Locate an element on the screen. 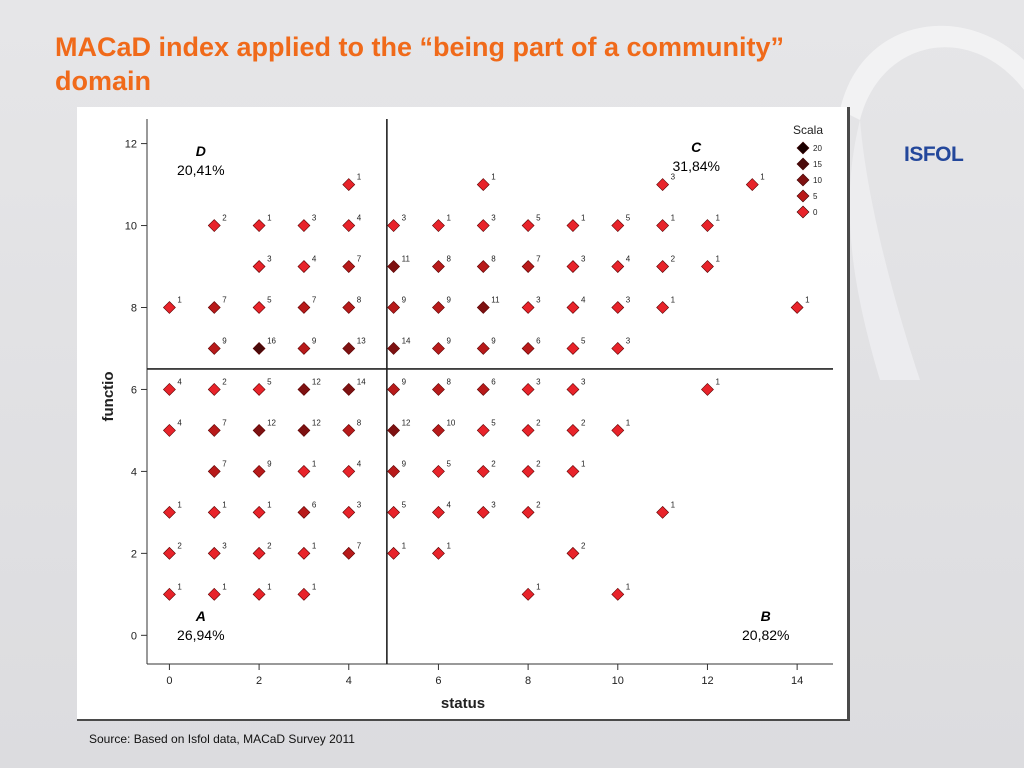  quadrant-value-c: 31,84% is located at coordinates (696, 166).